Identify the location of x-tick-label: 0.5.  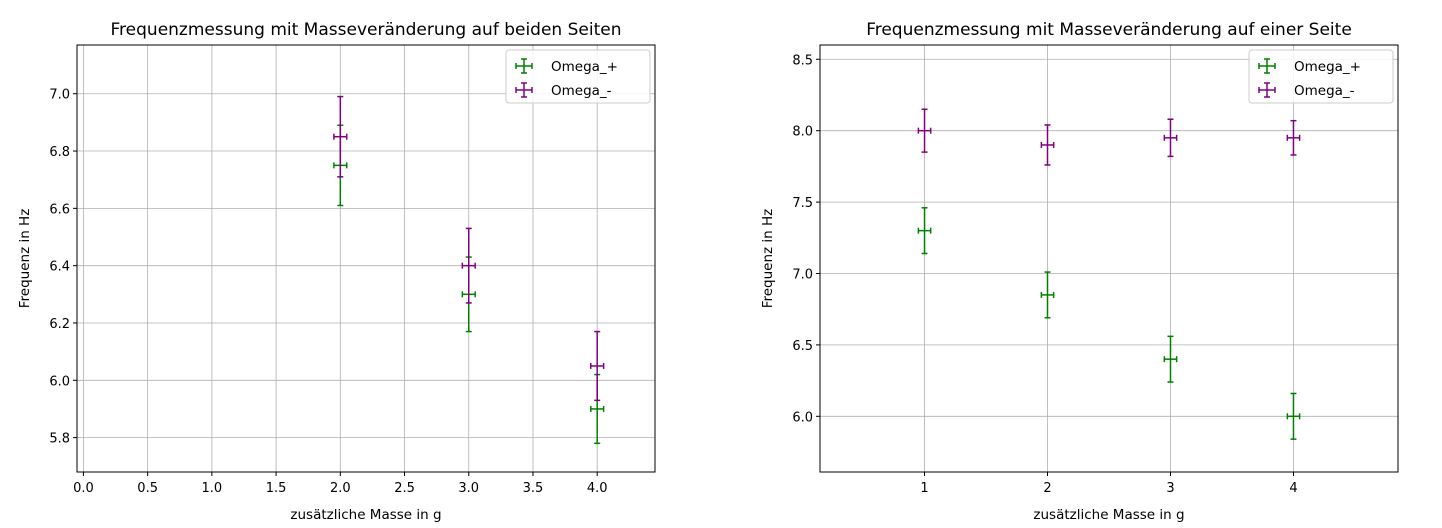
(147, 488).